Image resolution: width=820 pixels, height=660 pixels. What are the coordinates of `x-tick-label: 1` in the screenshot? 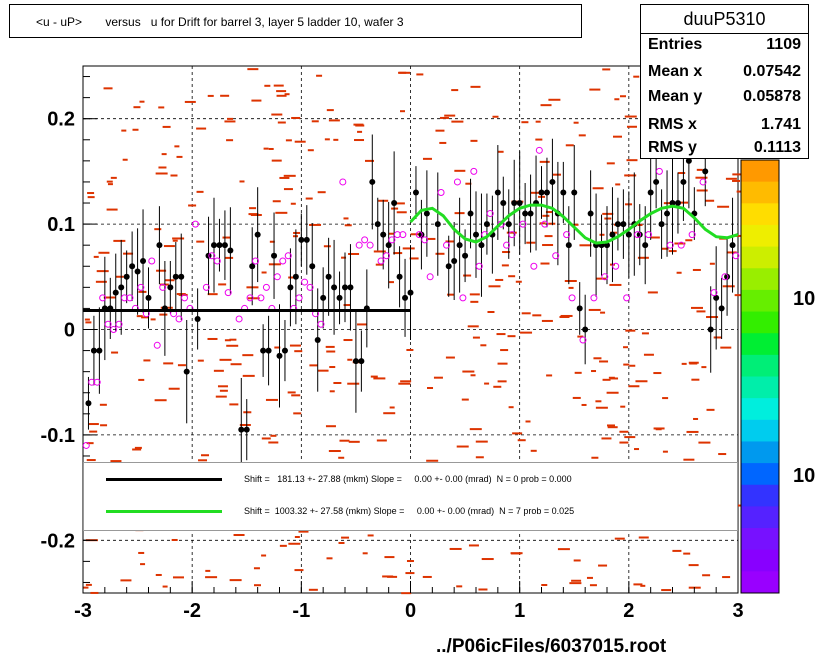 It's located at (519, 611).